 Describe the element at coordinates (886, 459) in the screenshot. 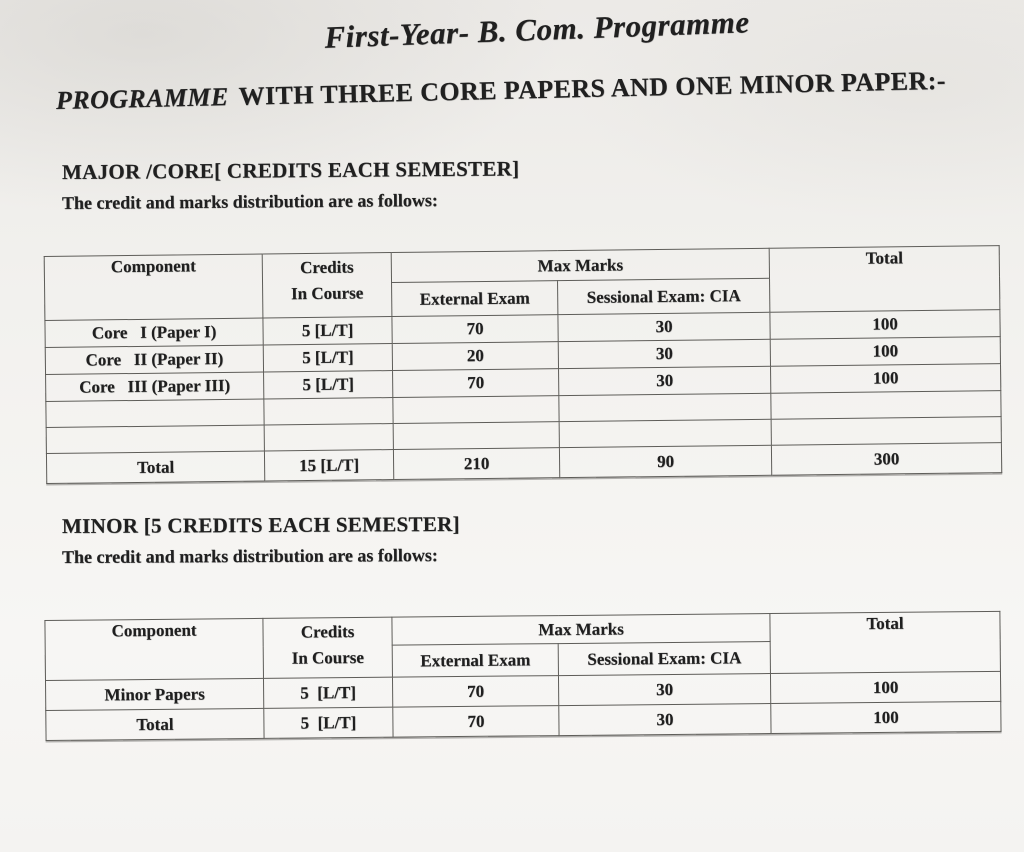

I see `cell-total: 300` at that location.